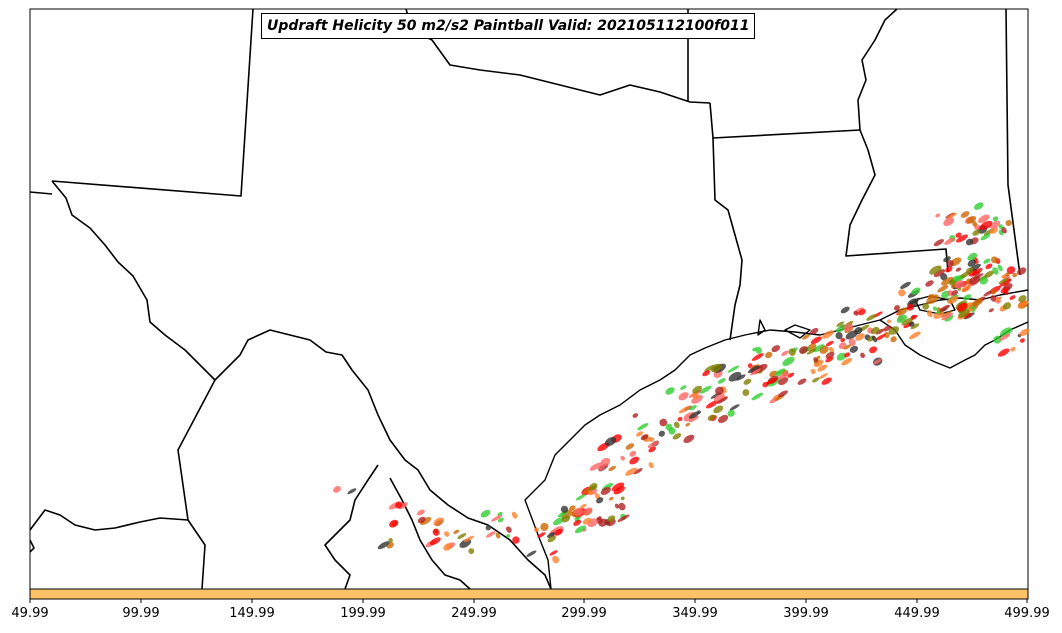  What do you see at coordinates (41, 193) in the screenshot?
I see `border-co-ks` at bounding box center [41, 193].